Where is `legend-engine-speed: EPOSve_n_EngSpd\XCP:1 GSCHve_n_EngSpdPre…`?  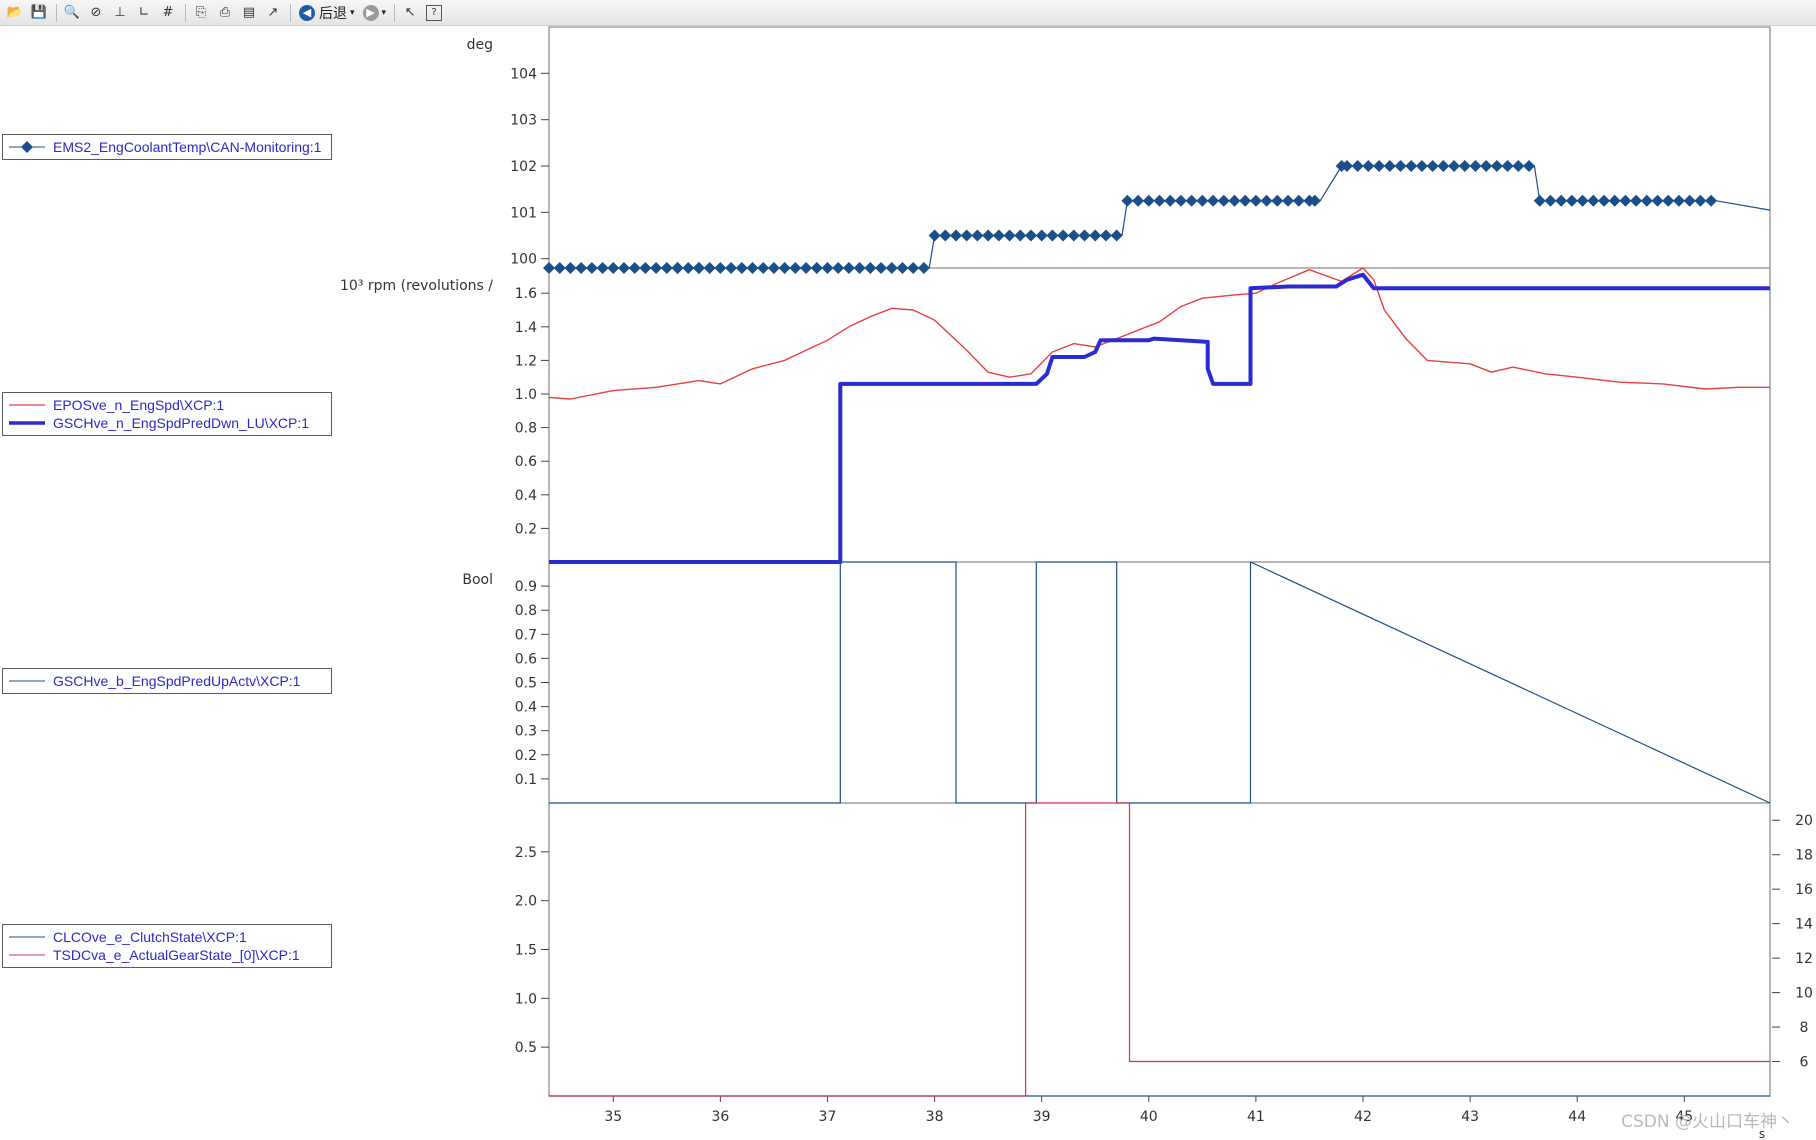
legend-engine-speed: EPOSve_n_EngSpd\XCP:1 GSCHve_n_EngSpdPre… is located at coordinates (167, 414).